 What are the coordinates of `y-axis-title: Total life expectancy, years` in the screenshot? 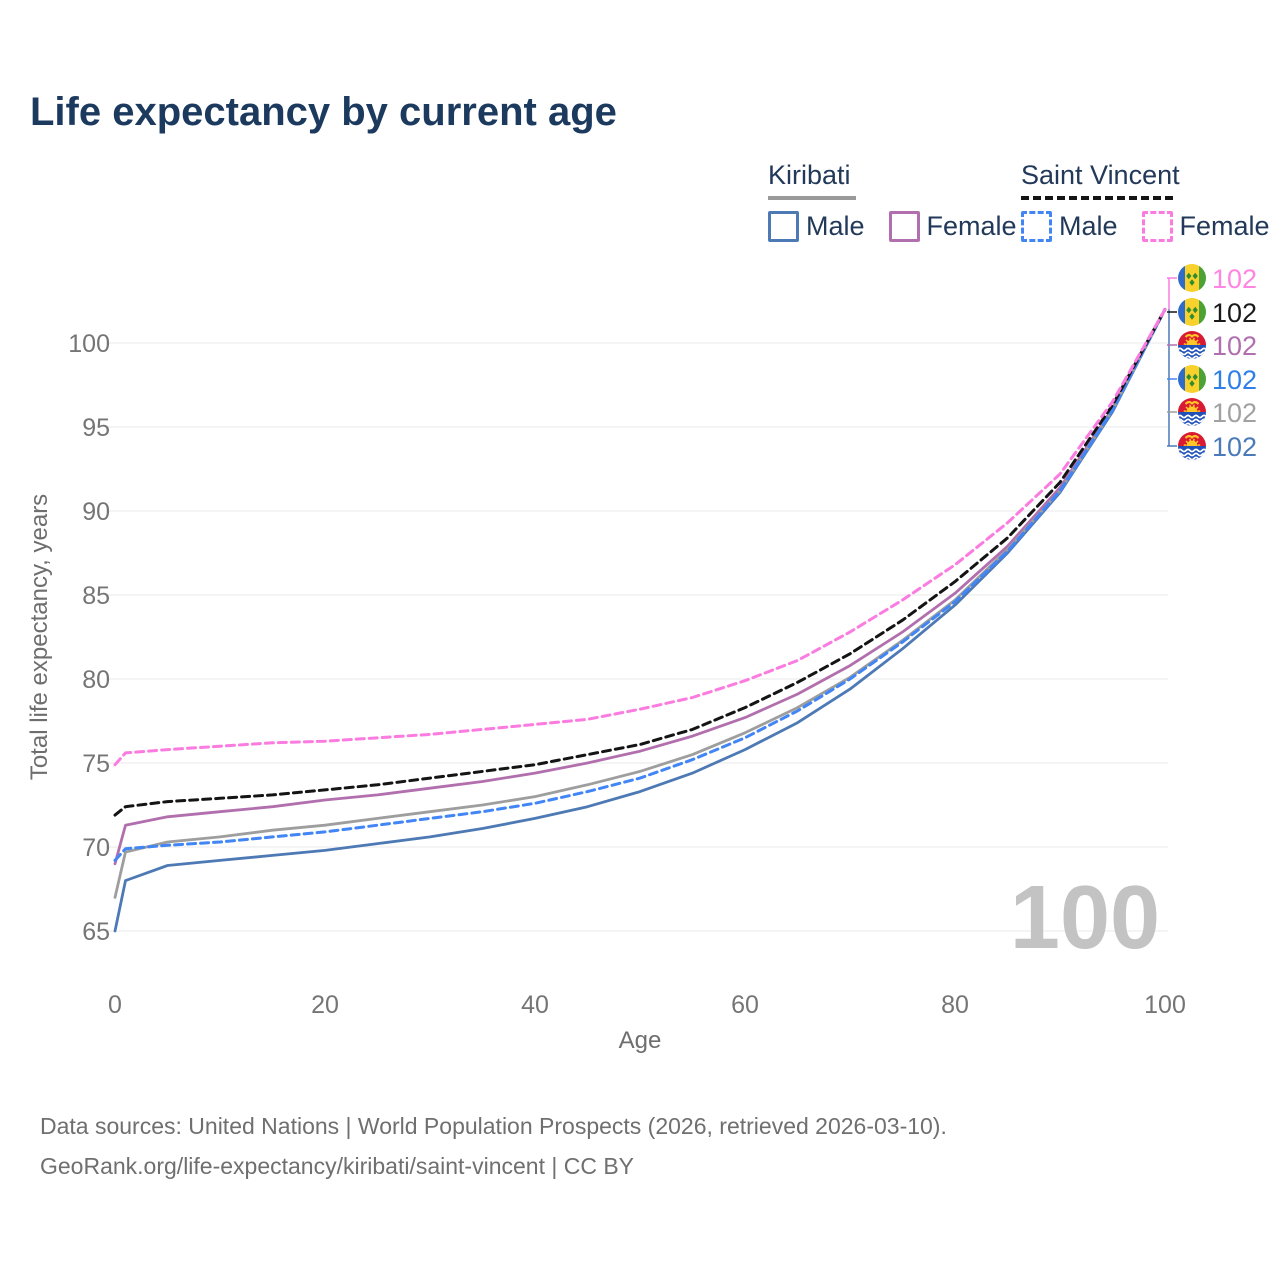 It's located at (39, 637).